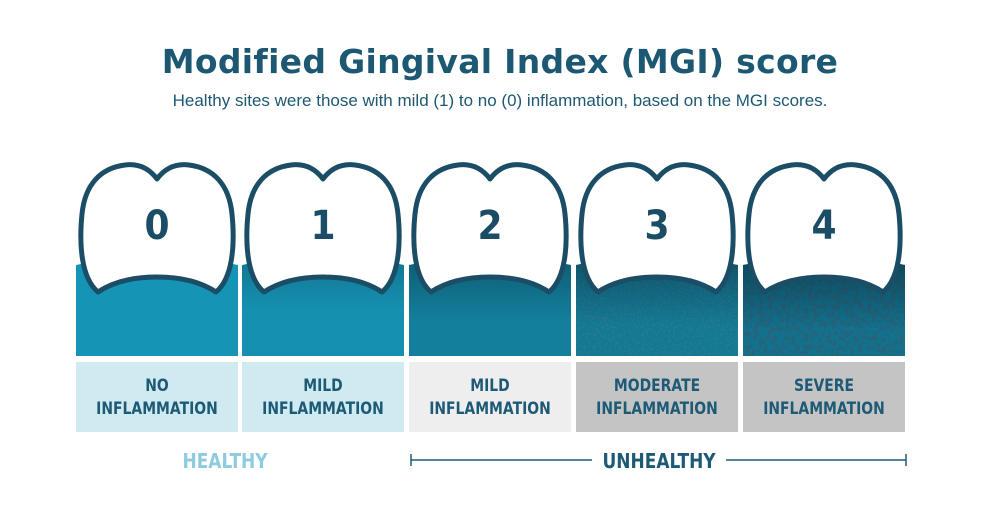 The image size is (1000, 526). I want to click on score-number: 4, so click(823, 226).